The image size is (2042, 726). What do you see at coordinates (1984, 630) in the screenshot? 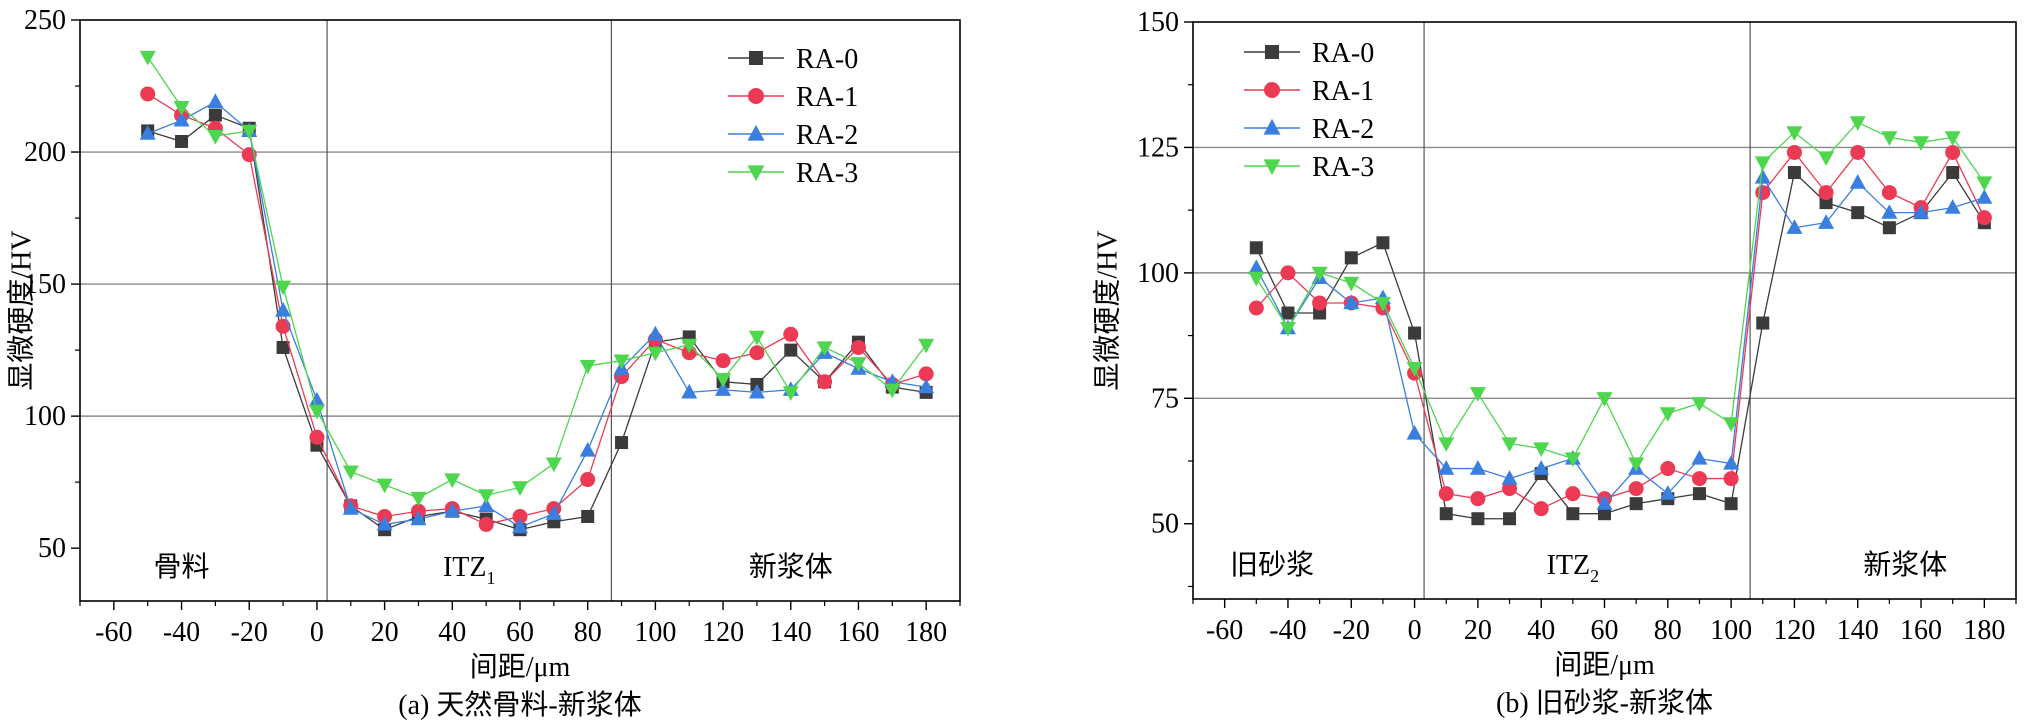
I see `x-tick-label: 180` at bounding box center [1984, 630].